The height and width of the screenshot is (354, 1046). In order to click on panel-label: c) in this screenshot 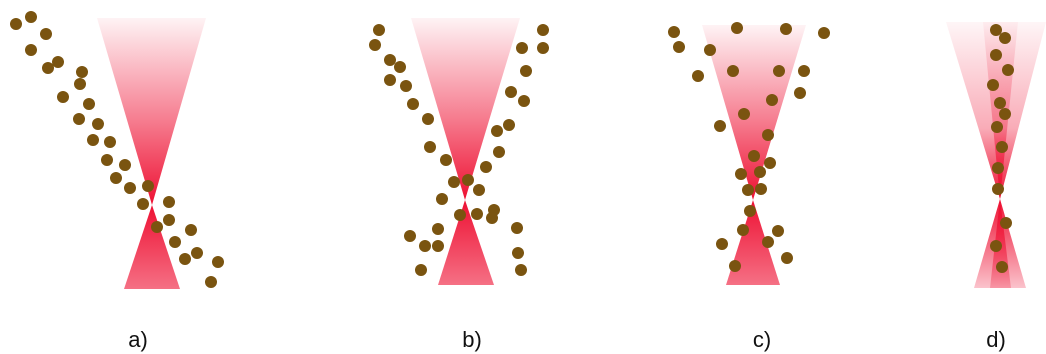, I will do `click(762, 339)`.